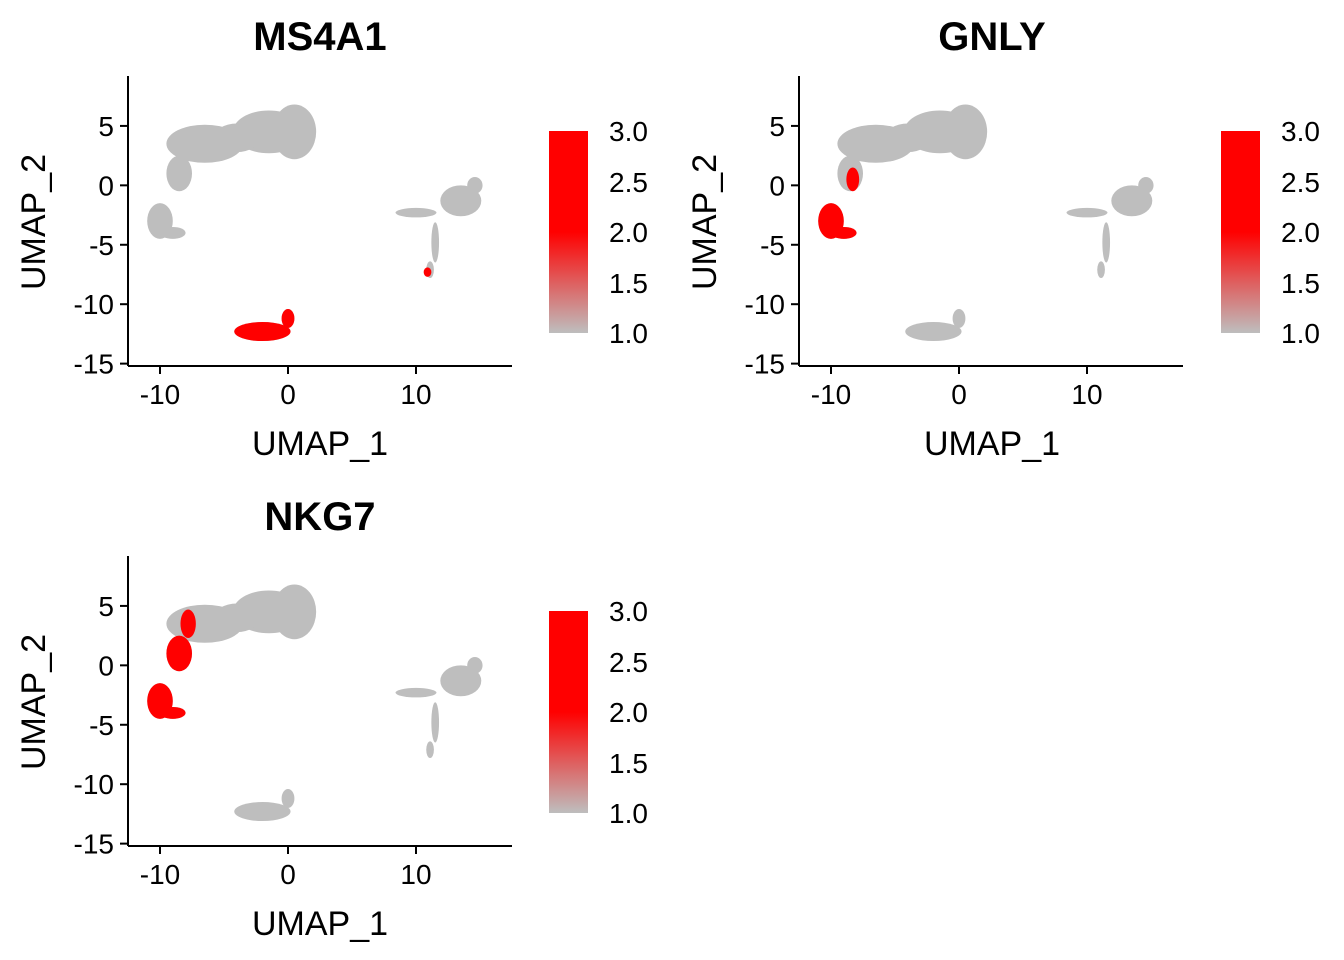 The height and width of the screenshot is (960, 1344). What do you see at coordinates (319, 517) in the screenshot?
I see `panel-title: NKG7` at bounding box center [319, 517].